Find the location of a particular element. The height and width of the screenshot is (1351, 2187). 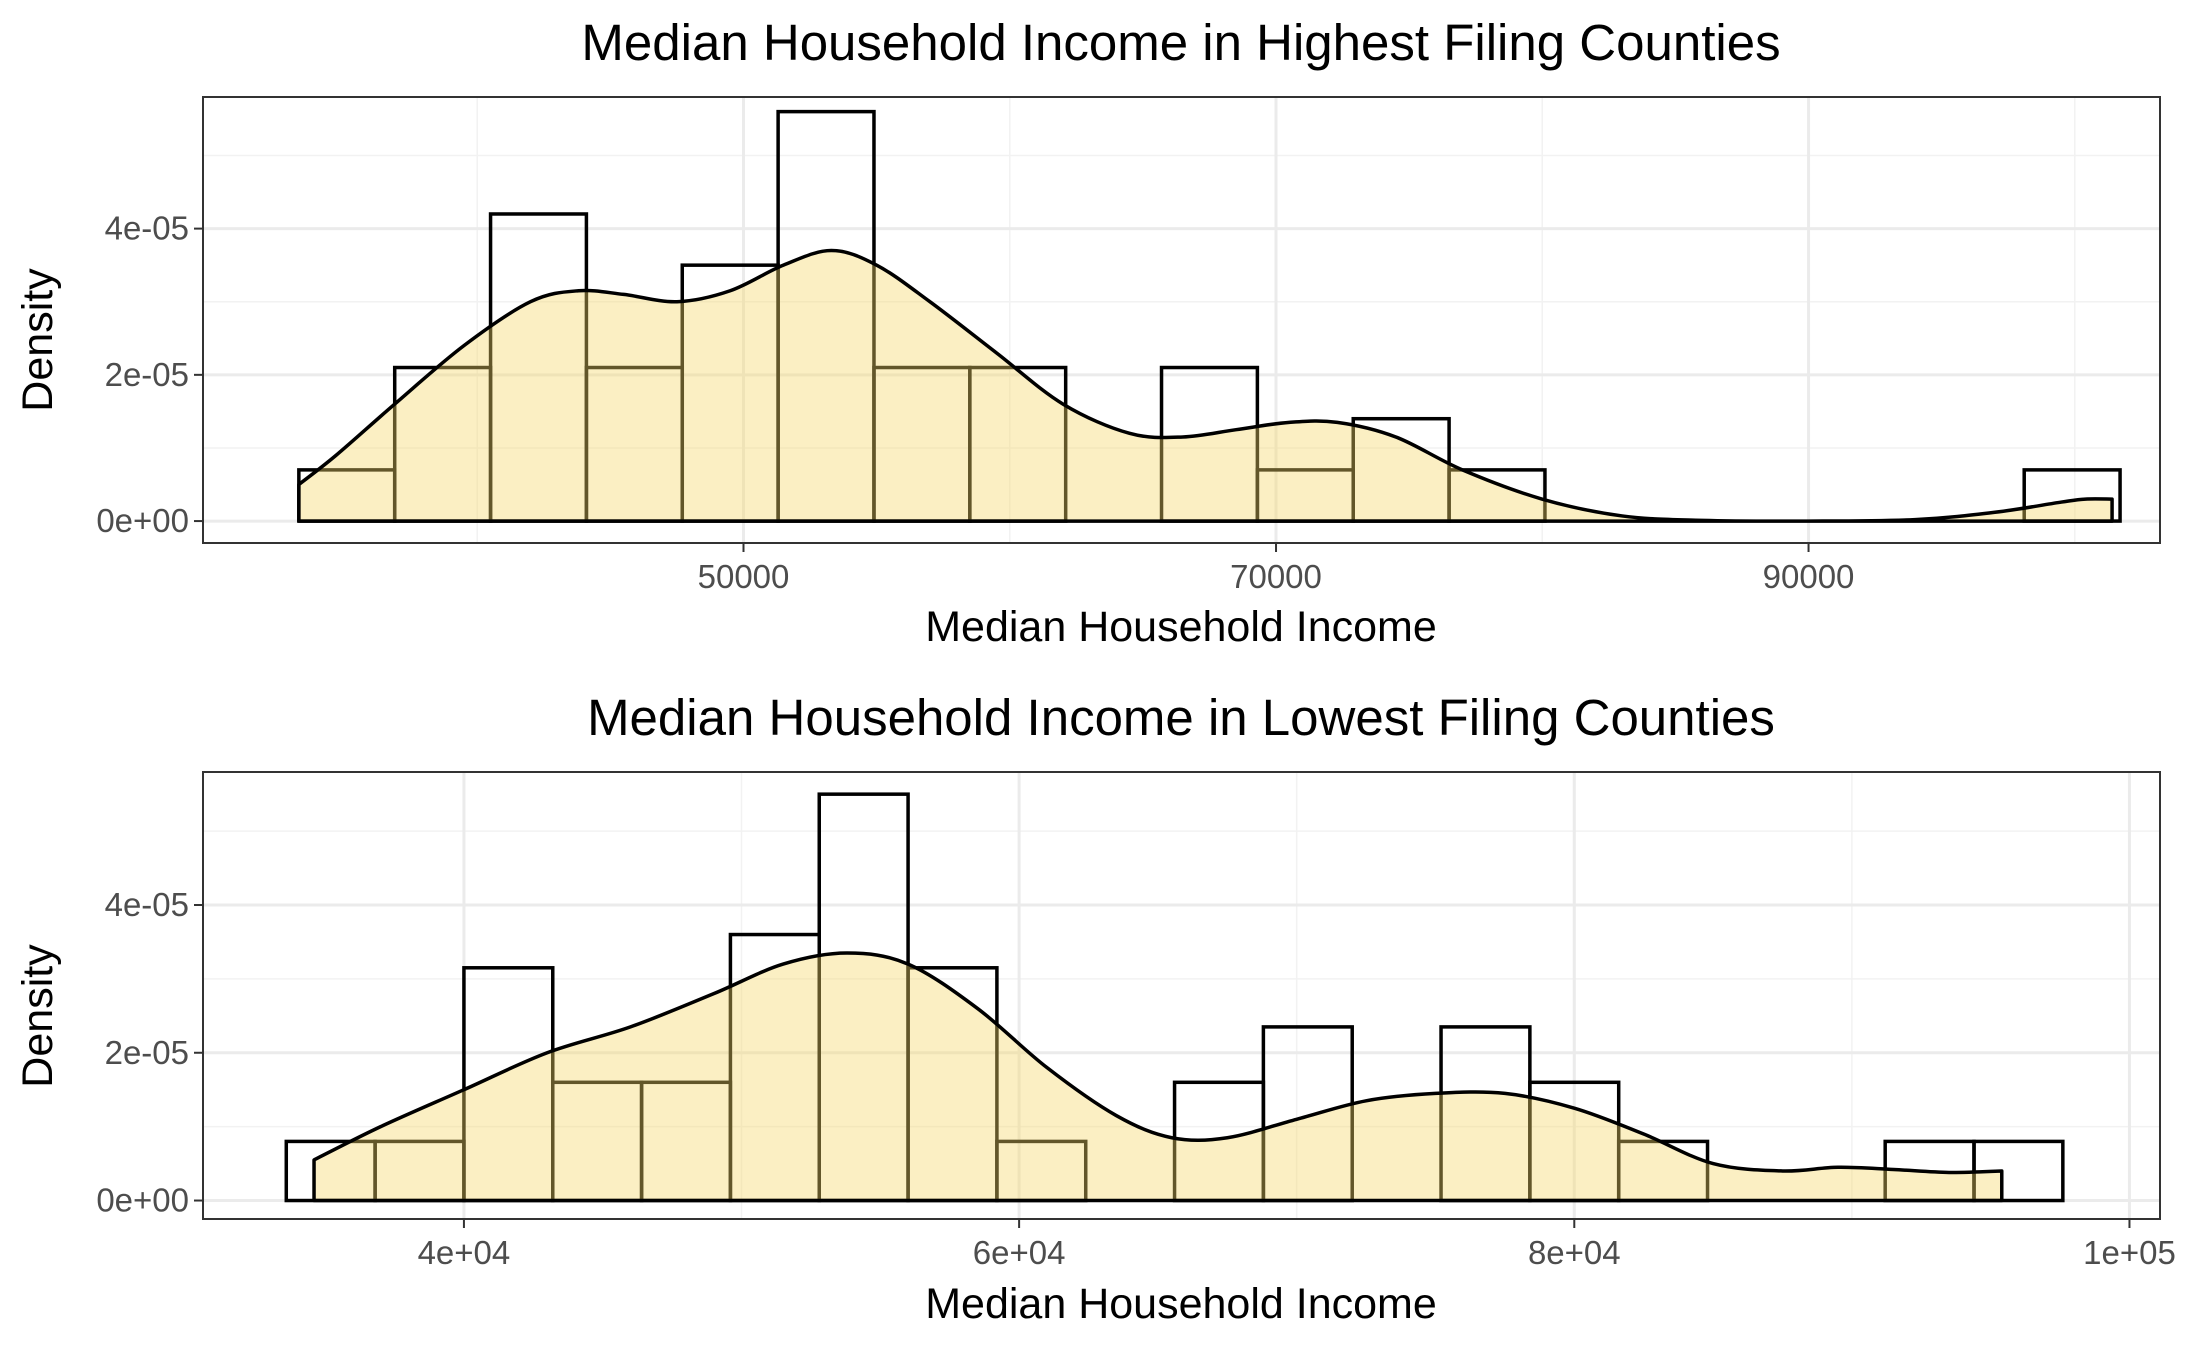

chart-top-y-ticks: 0e+00 2e-05 4e-05 is located at coordinates (149, 374).